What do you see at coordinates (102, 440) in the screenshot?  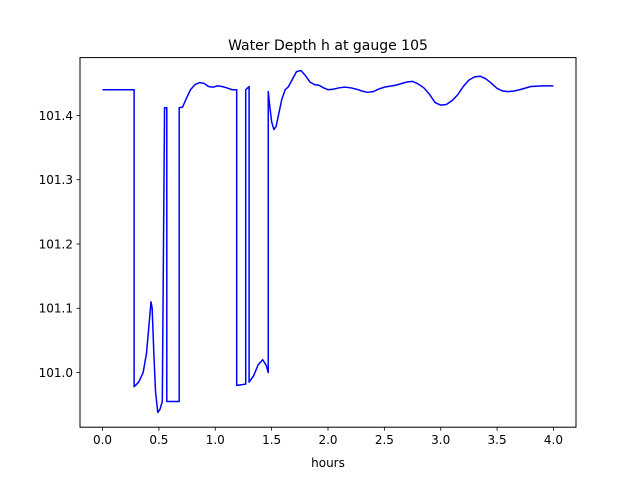 I see `x-tick-label: 0.0` at bounding box center [102, 440].